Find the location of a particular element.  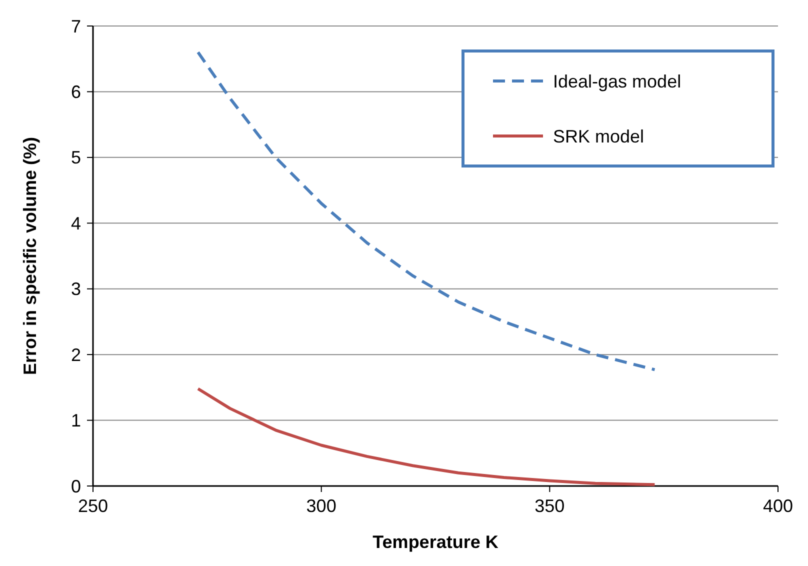

x-tick-label: 300 is located at coordinates (321, 506).